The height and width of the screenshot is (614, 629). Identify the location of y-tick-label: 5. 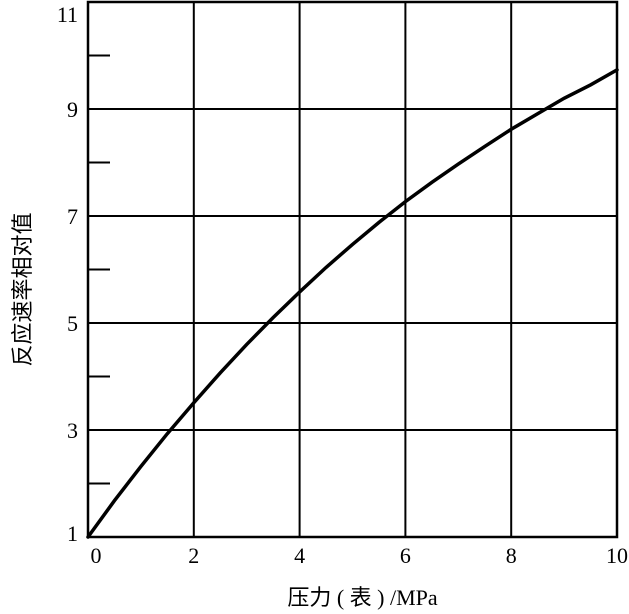
(72, 323).